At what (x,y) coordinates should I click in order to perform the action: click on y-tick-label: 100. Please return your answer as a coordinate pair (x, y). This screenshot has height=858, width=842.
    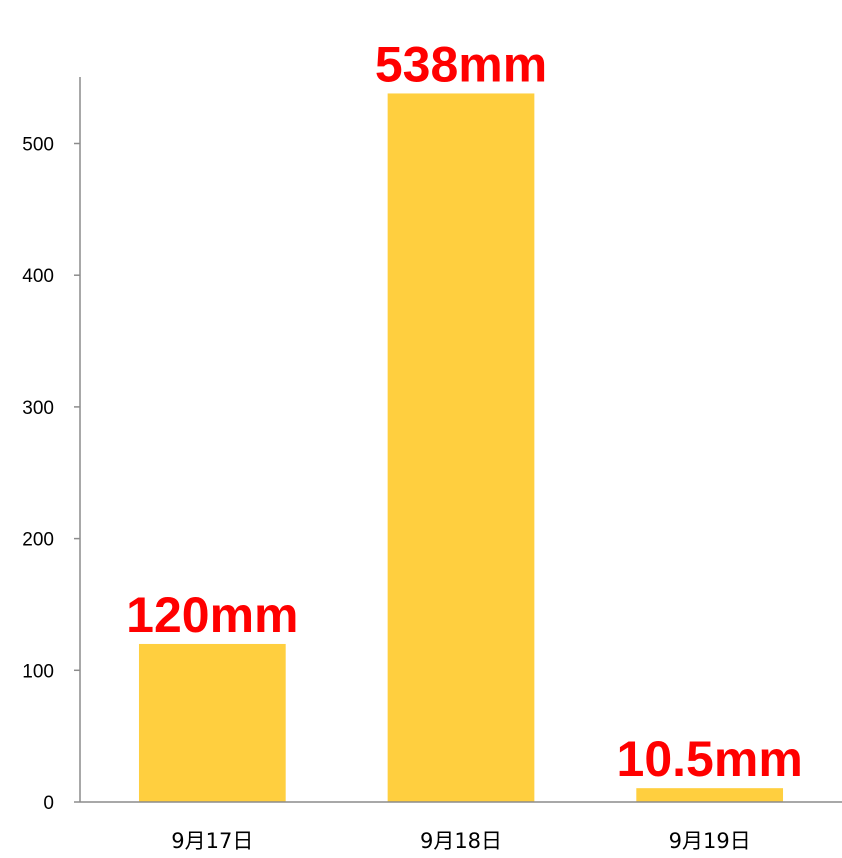
    Looking at the image, I should click on (38, 671).